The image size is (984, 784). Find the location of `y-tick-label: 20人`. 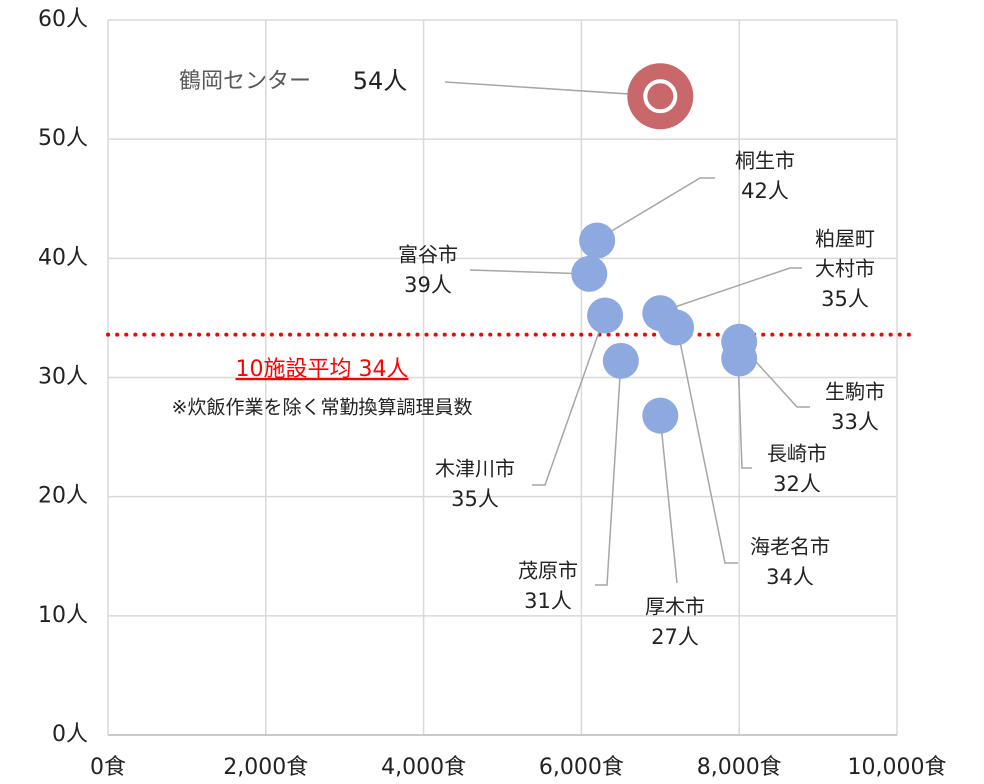

y-tick-label: 20人 is located at coordinates (63, 496).